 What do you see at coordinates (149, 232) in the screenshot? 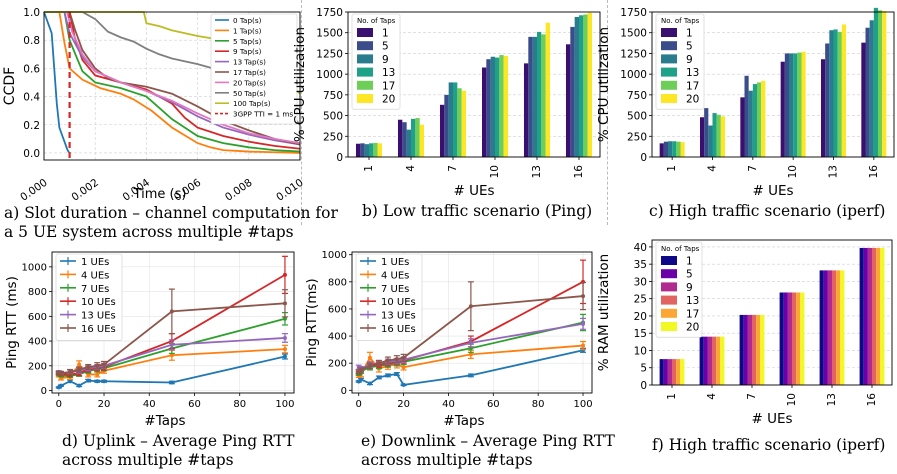
I see `caption-a-line2: a 5 UE system across multiple #taps` at bounding box center [149, 232].